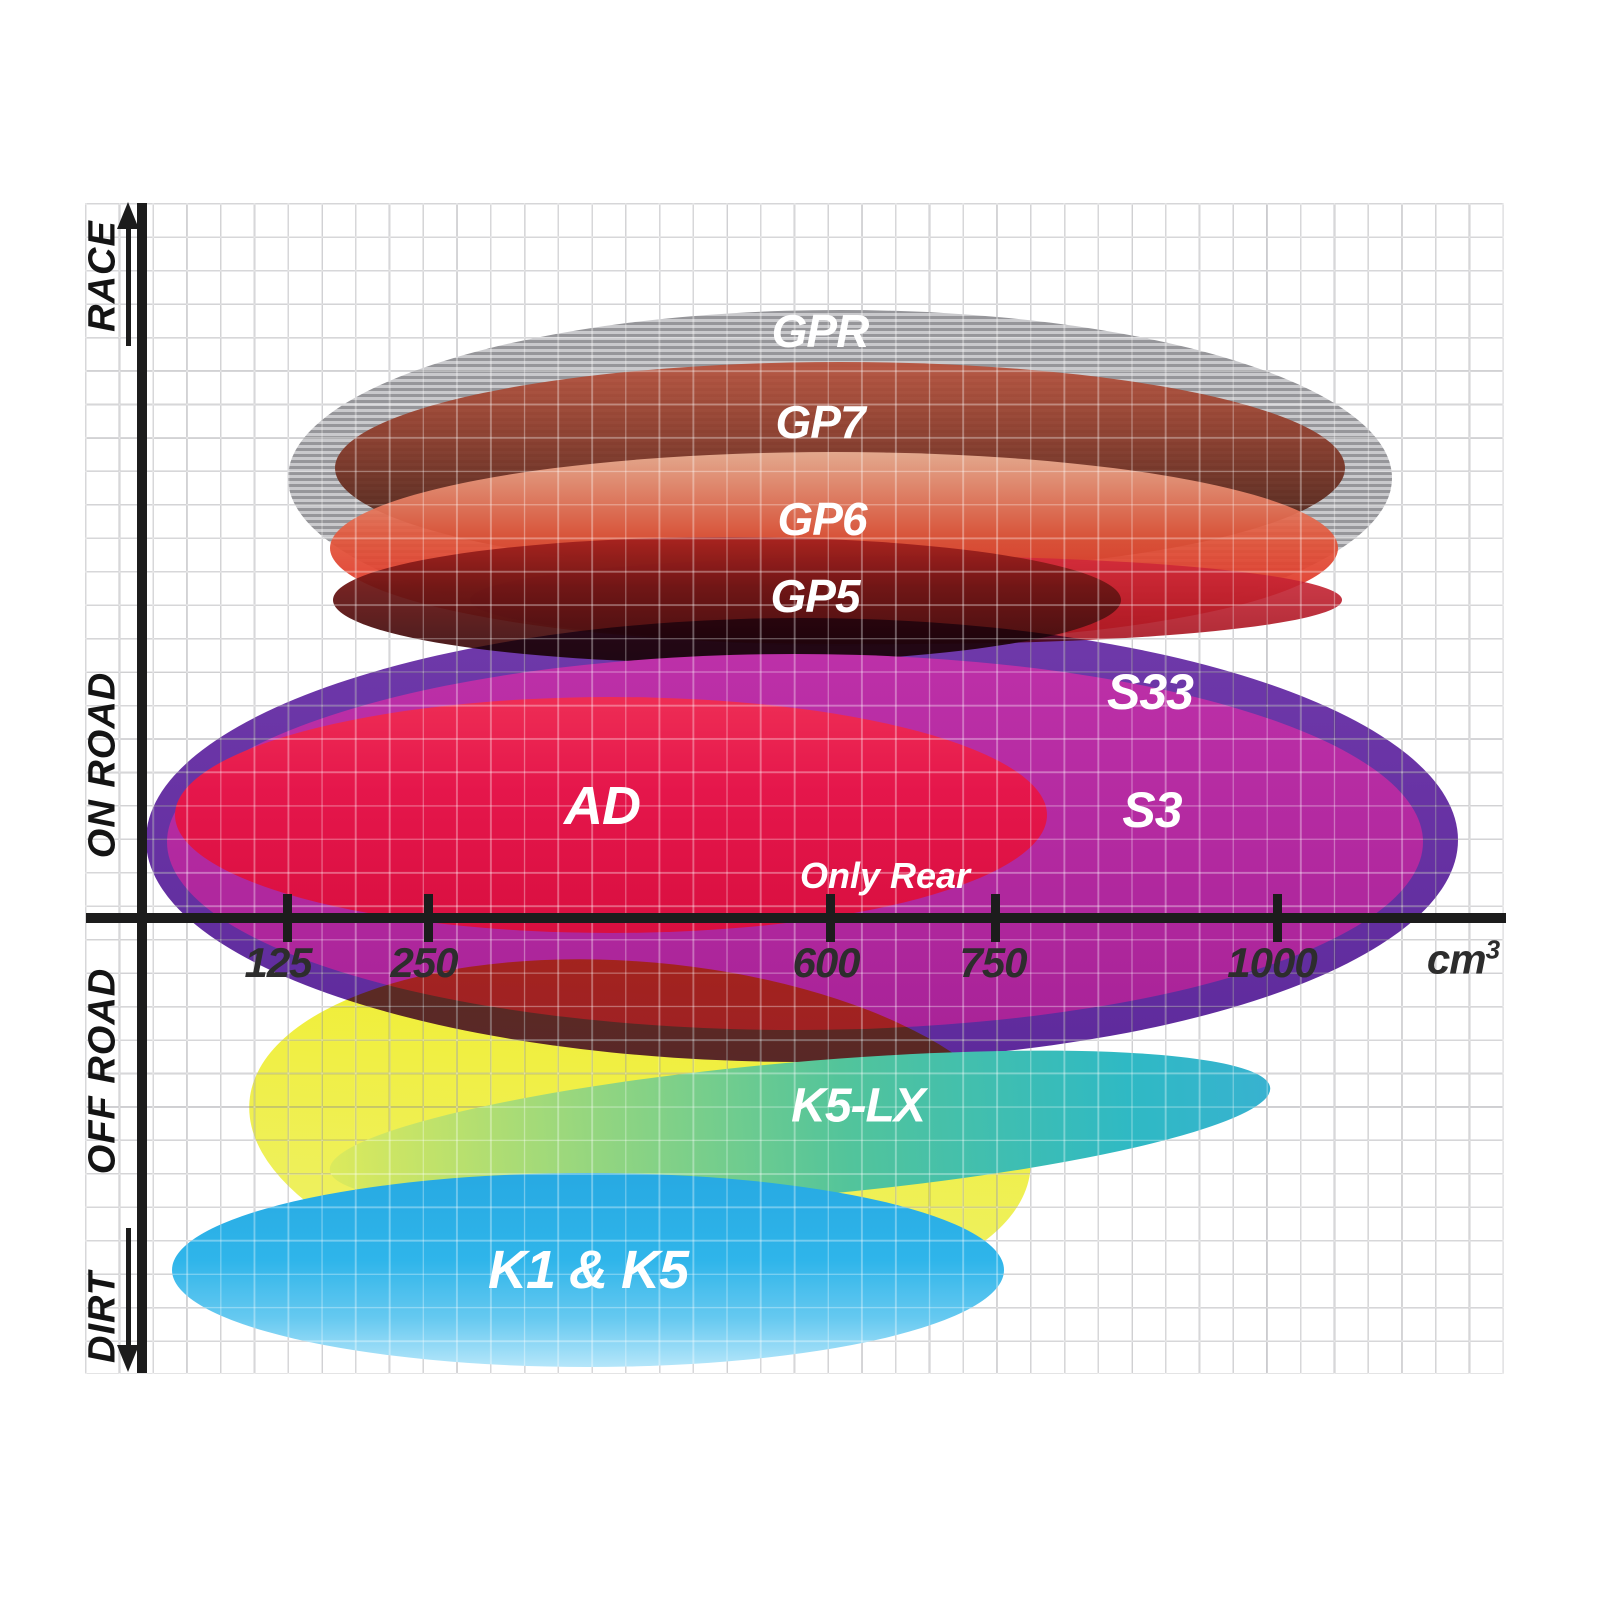 The height and width of the screenshot is (1600, 1600). Describe the element at coordinates (1150, 692) in the screenshot. I see `s33-label: S33` at that location.